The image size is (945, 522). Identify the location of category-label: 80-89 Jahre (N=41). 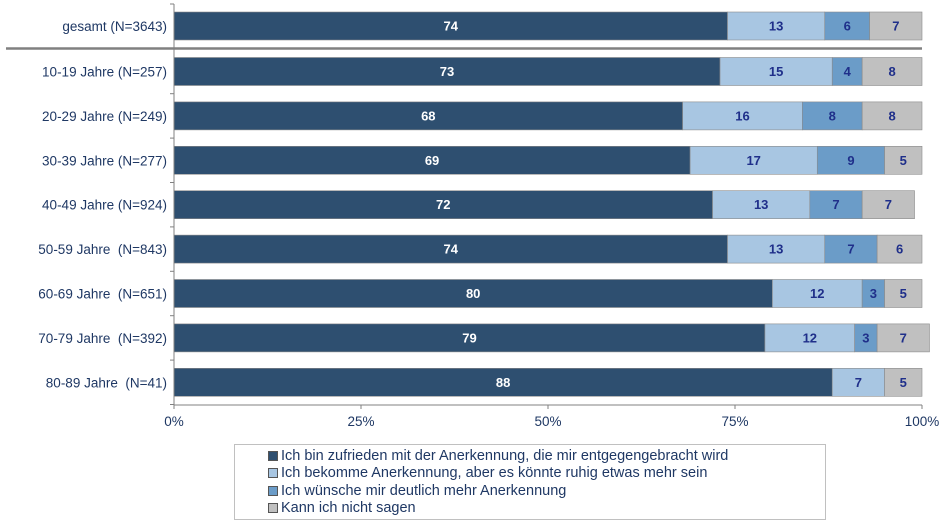
(106, 382).